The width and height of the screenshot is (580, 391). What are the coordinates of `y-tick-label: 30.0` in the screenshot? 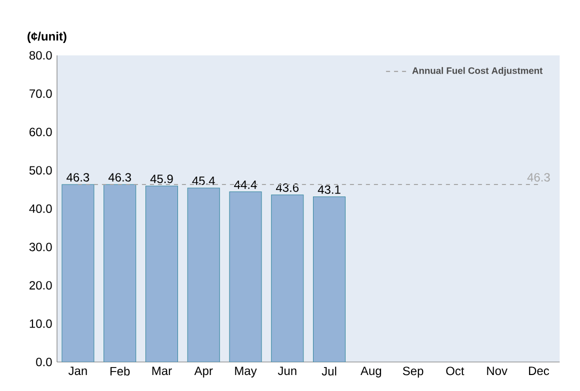 It's located at (40, 247).